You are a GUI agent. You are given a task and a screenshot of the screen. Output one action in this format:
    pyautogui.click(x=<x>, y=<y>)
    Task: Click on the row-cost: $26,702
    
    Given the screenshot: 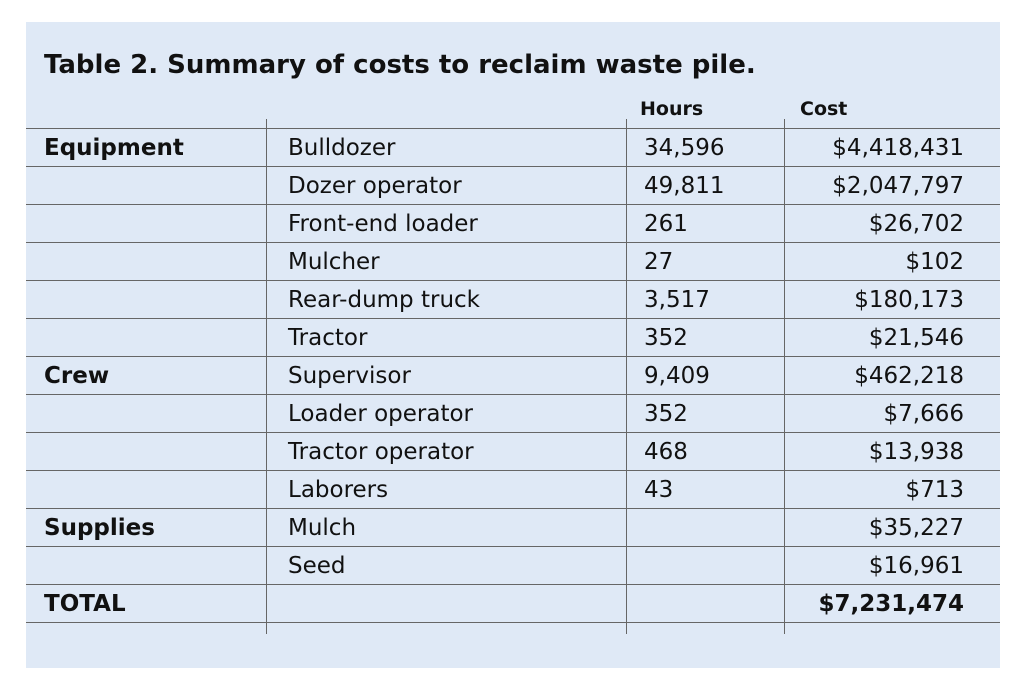 What is the action you would take?
    pyautogui.click(x=892, y=223)
    